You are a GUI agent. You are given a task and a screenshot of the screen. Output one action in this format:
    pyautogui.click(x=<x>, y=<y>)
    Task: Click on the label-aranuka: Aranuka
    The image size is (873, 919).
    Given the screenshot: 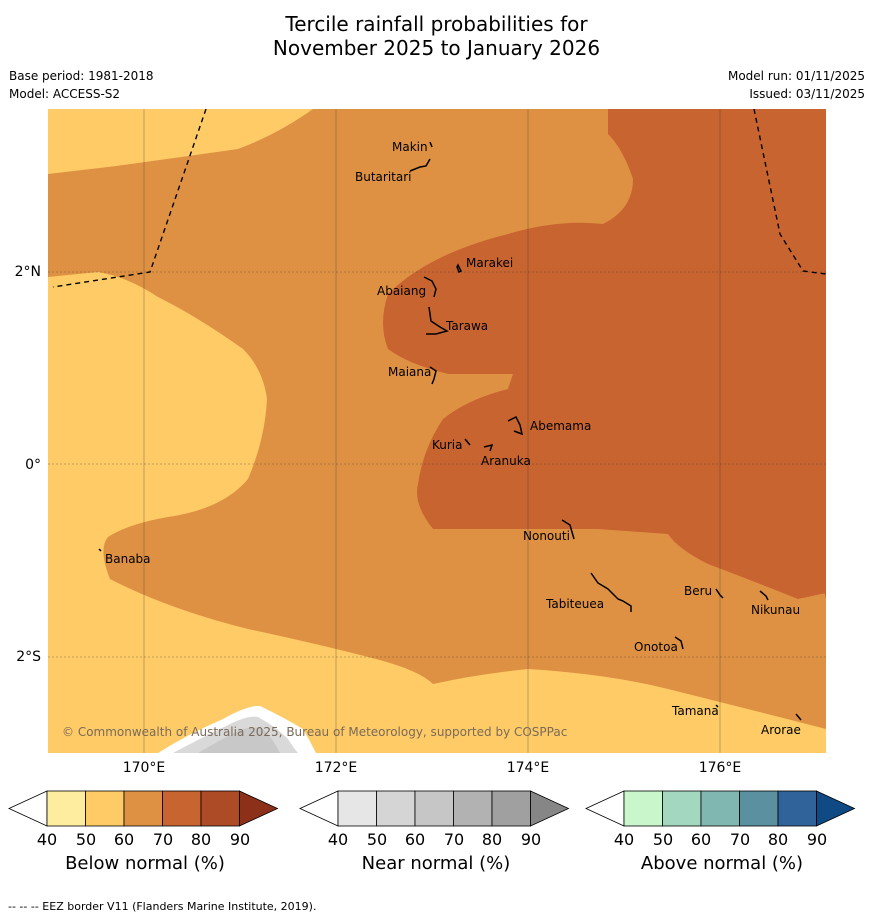 What is the action you would take?
    pyautogui.click(x=506, y=461)
    